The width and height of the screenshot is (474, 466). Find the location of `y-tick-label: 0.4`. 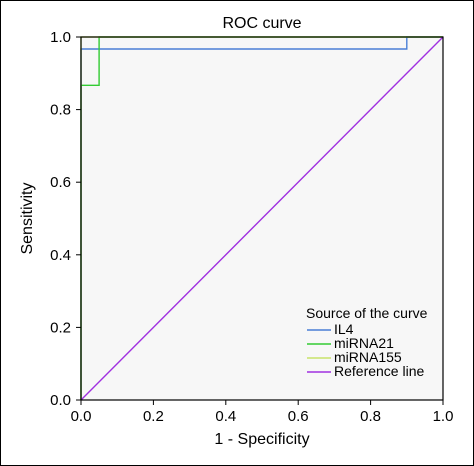

y-tick-label: 0.4 is located at coordinates (60, 255).